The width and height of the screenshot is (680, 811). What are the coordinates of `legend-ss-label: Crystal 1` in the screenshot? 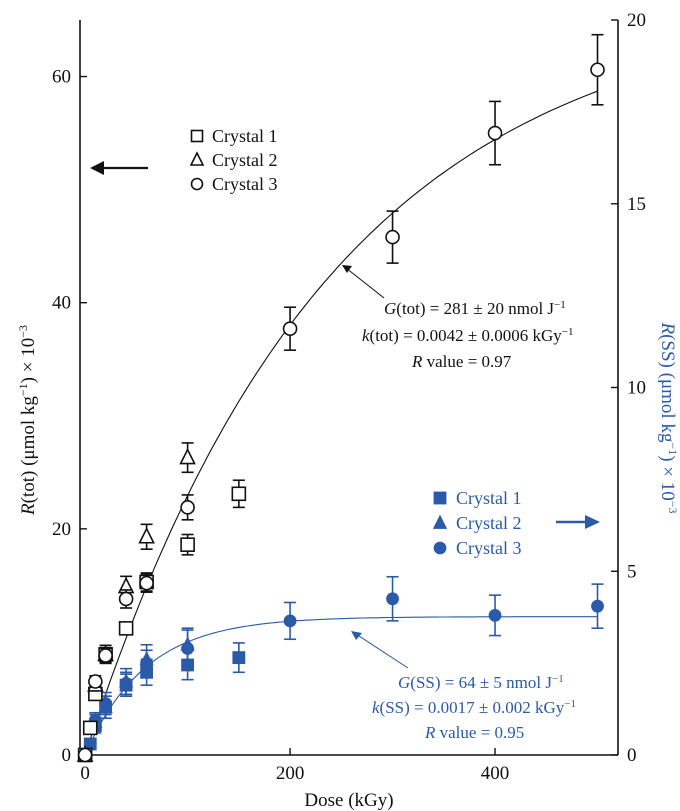 It's located at (489, 498).